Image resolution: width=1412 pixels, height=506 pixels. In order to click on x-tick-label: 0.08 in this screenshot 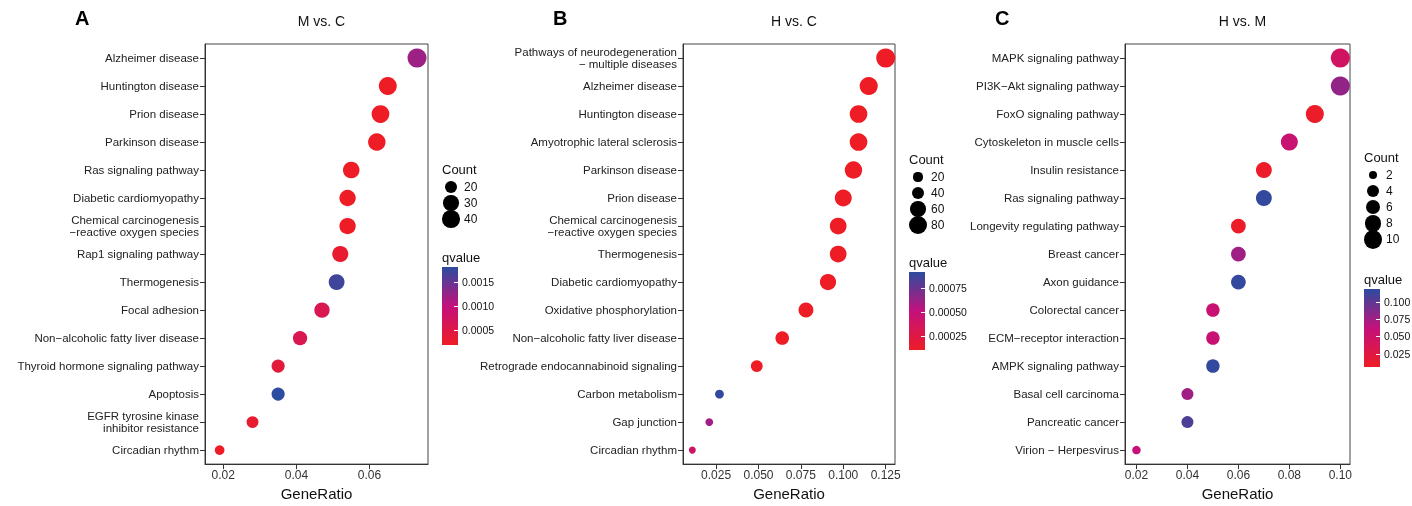, I will do `click(1289, 475)`.